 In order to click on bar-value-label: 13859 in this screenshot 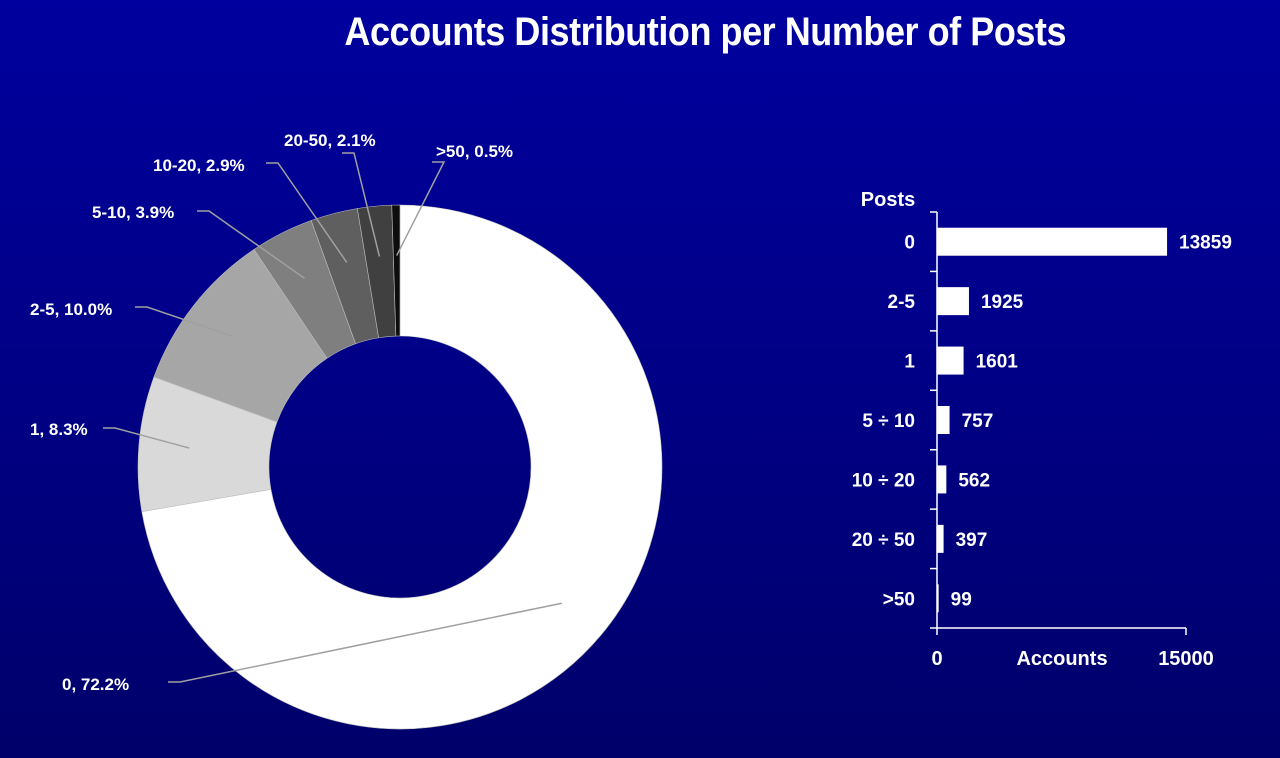, I will do `click(1205, 243)`.